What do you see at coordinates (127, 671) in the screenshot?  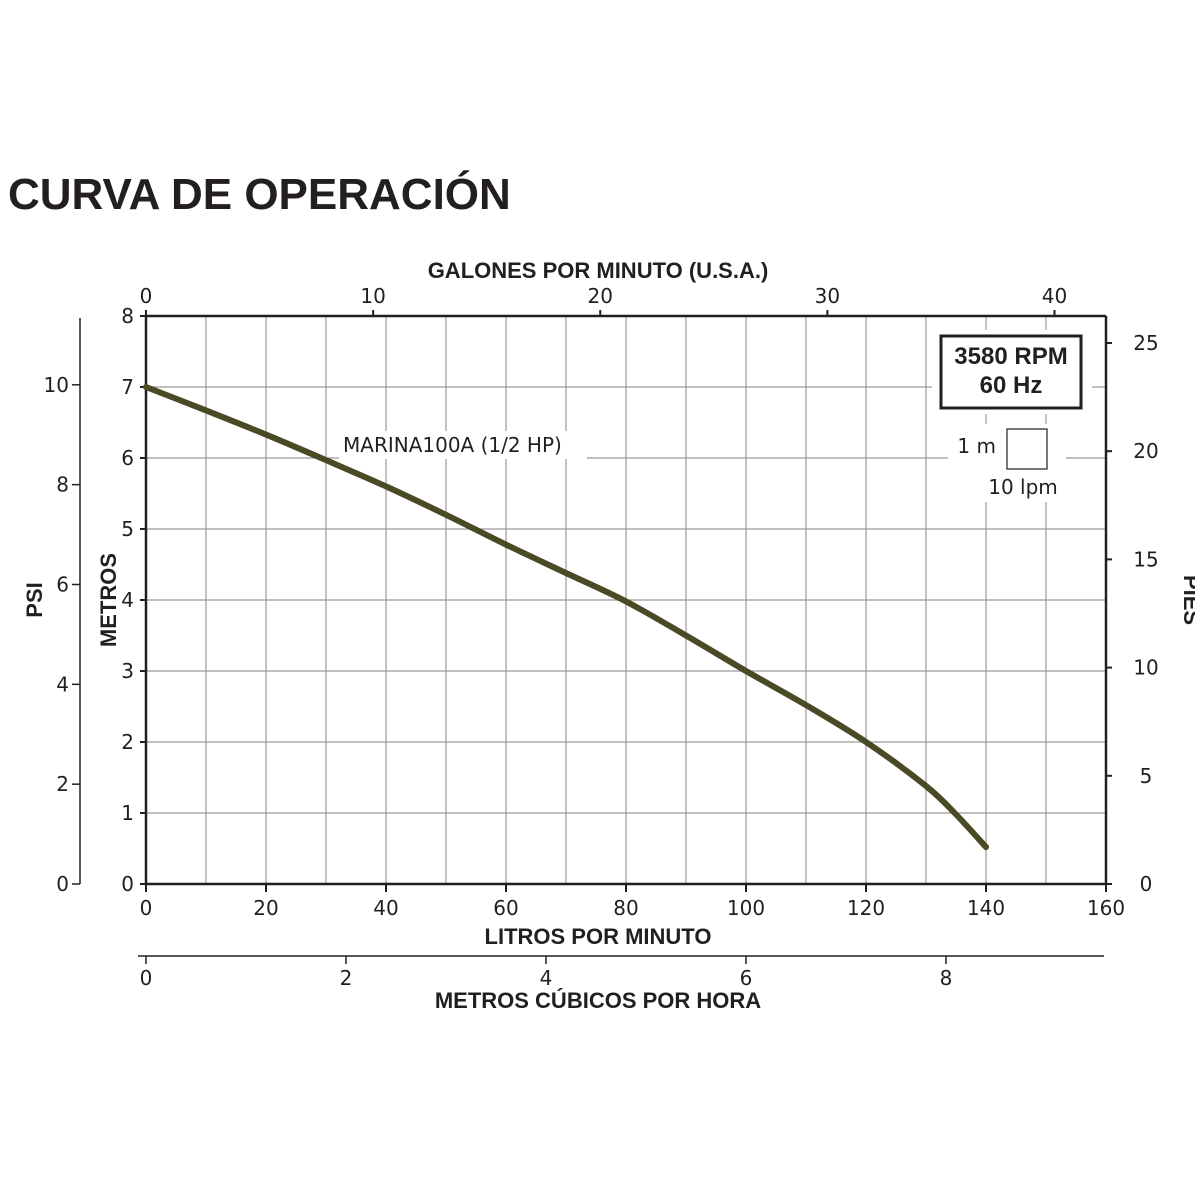 I see `y-tick-label: 3` at bounding box center [127, 671].